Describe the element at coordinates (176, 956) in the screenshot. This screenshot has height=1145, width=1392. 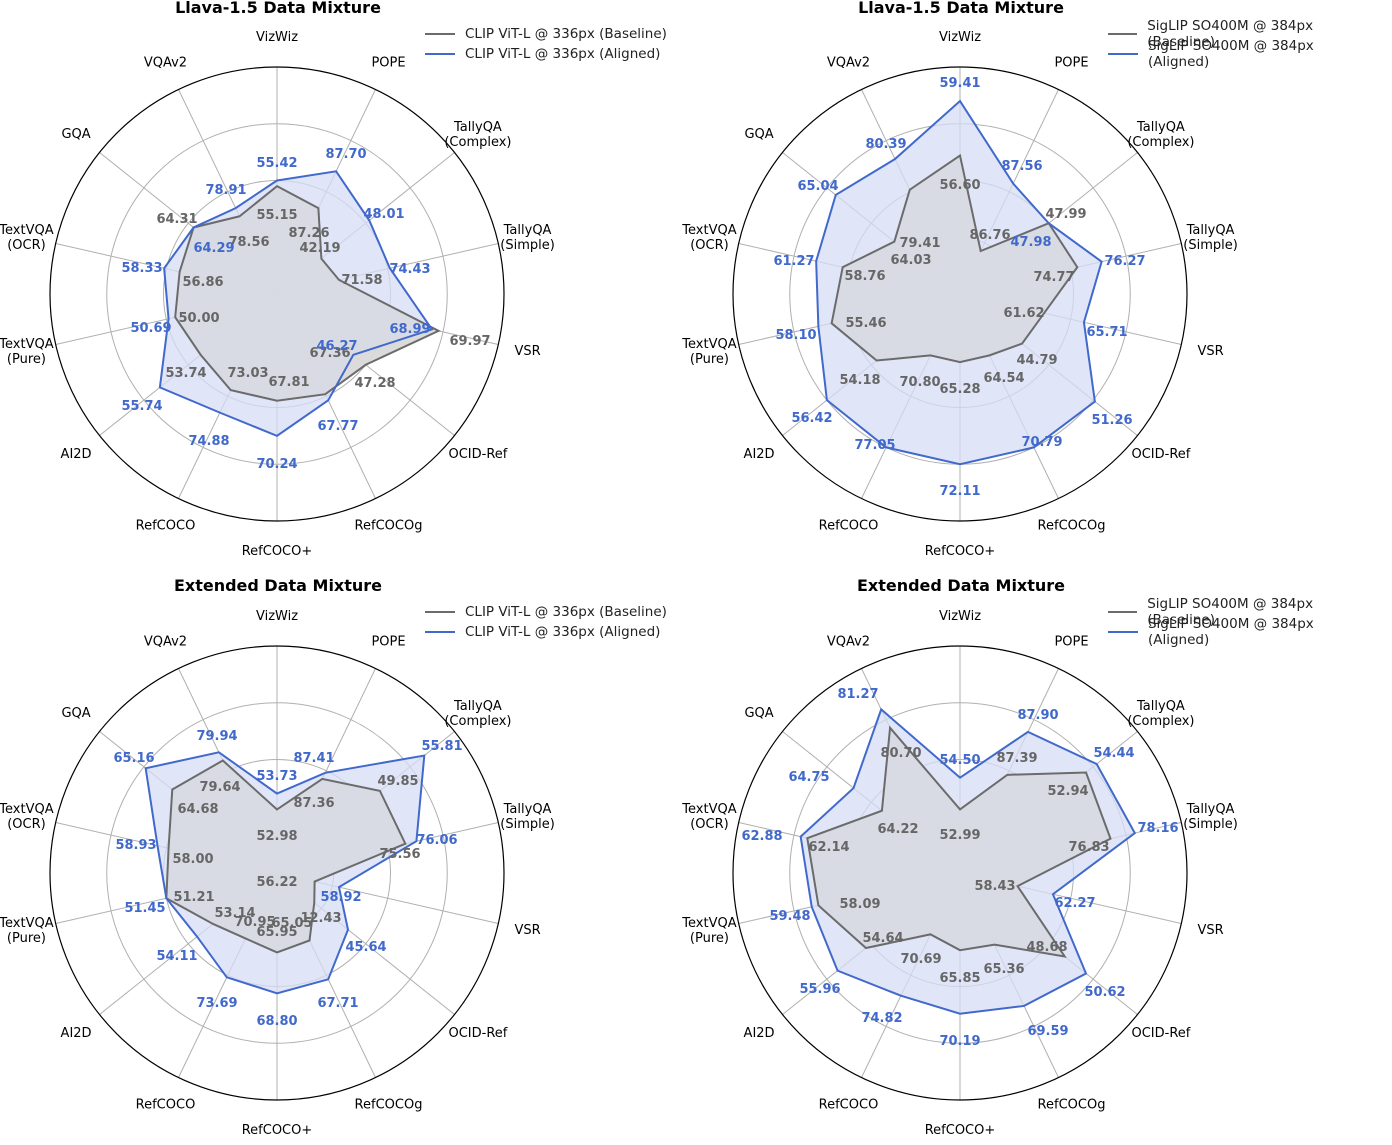
I see `aligned-value-label: 54.11` at that location.